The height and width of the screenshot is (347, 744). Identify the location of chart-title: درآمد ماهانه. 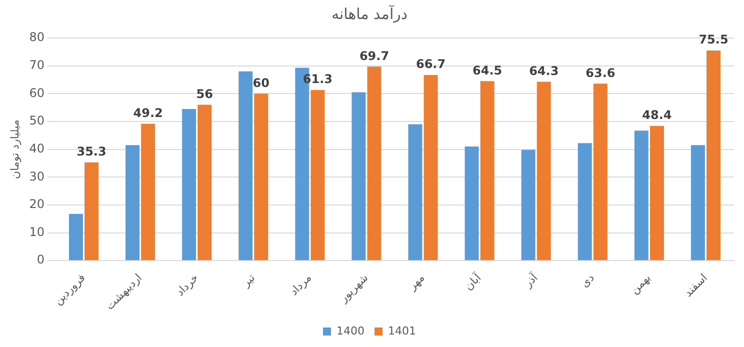
(369, 13).